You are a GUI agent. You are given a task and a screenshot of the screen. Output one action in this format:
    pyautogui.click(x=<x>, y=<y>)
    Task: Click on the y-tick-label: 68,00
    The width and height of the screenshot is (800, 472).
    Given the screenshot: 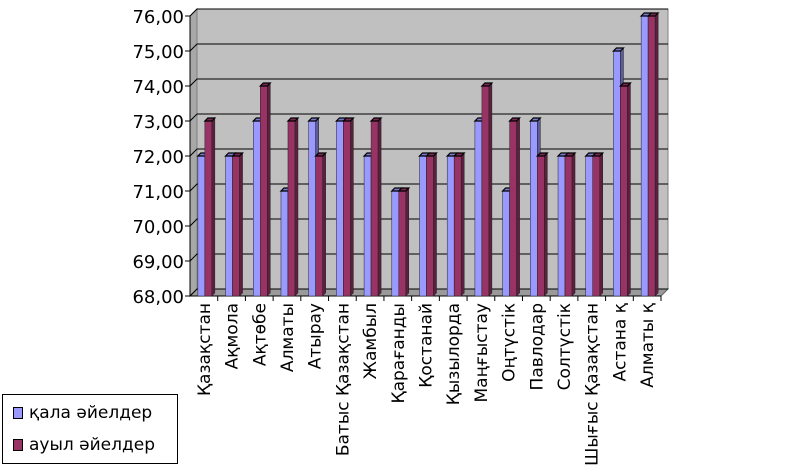 What is the action you would take?
    pyautogui.click(x=158, y=297)
    